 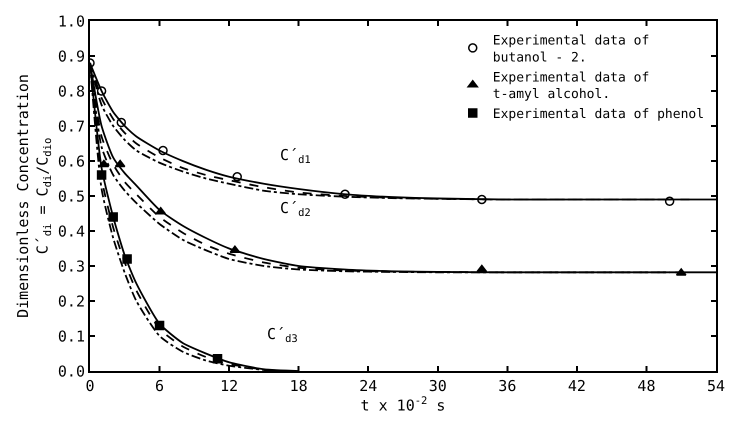 I want to click on x-tick-label: 48, so click(x=646, y=386).